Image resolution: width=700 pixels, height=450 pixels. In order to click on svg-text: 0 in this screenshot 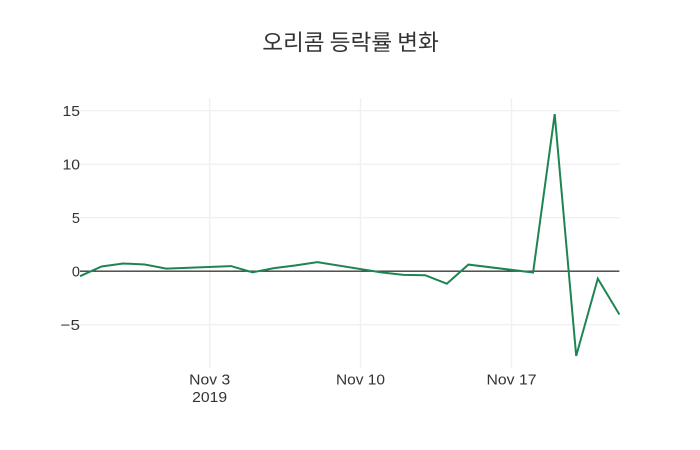, I will do `click(76, 272)`.